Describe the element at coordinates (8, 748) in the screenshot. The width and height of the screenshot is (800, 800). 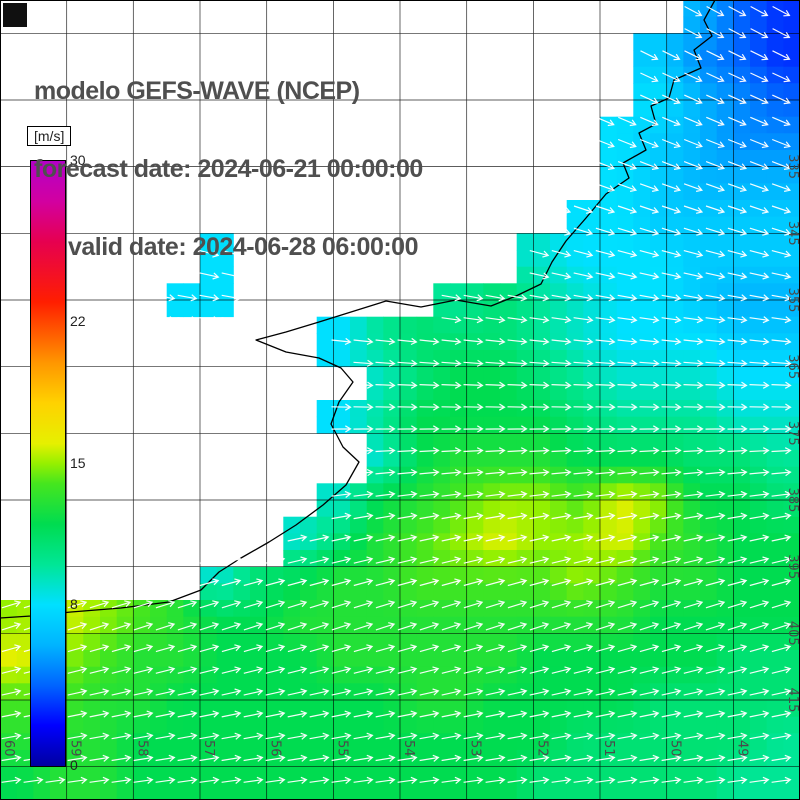
I see `bottom-axis-tick-label: 60` at that location.